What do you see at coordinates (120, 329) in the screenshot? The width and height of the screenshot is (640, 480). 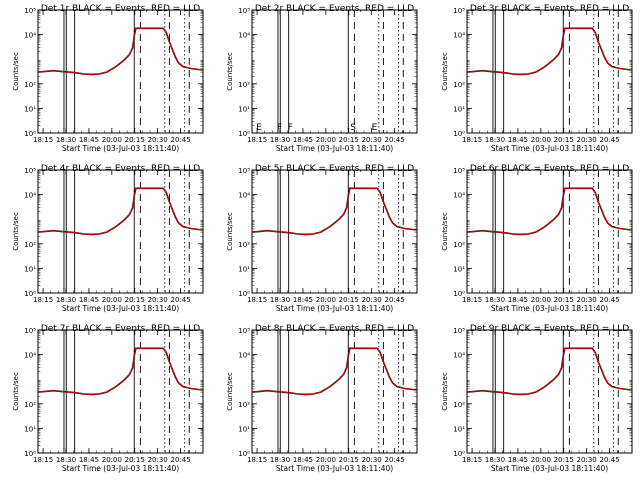 I see `panel-title: Det 7r BLACK = Events, RED = LLD` at bounding box center [120, 329].